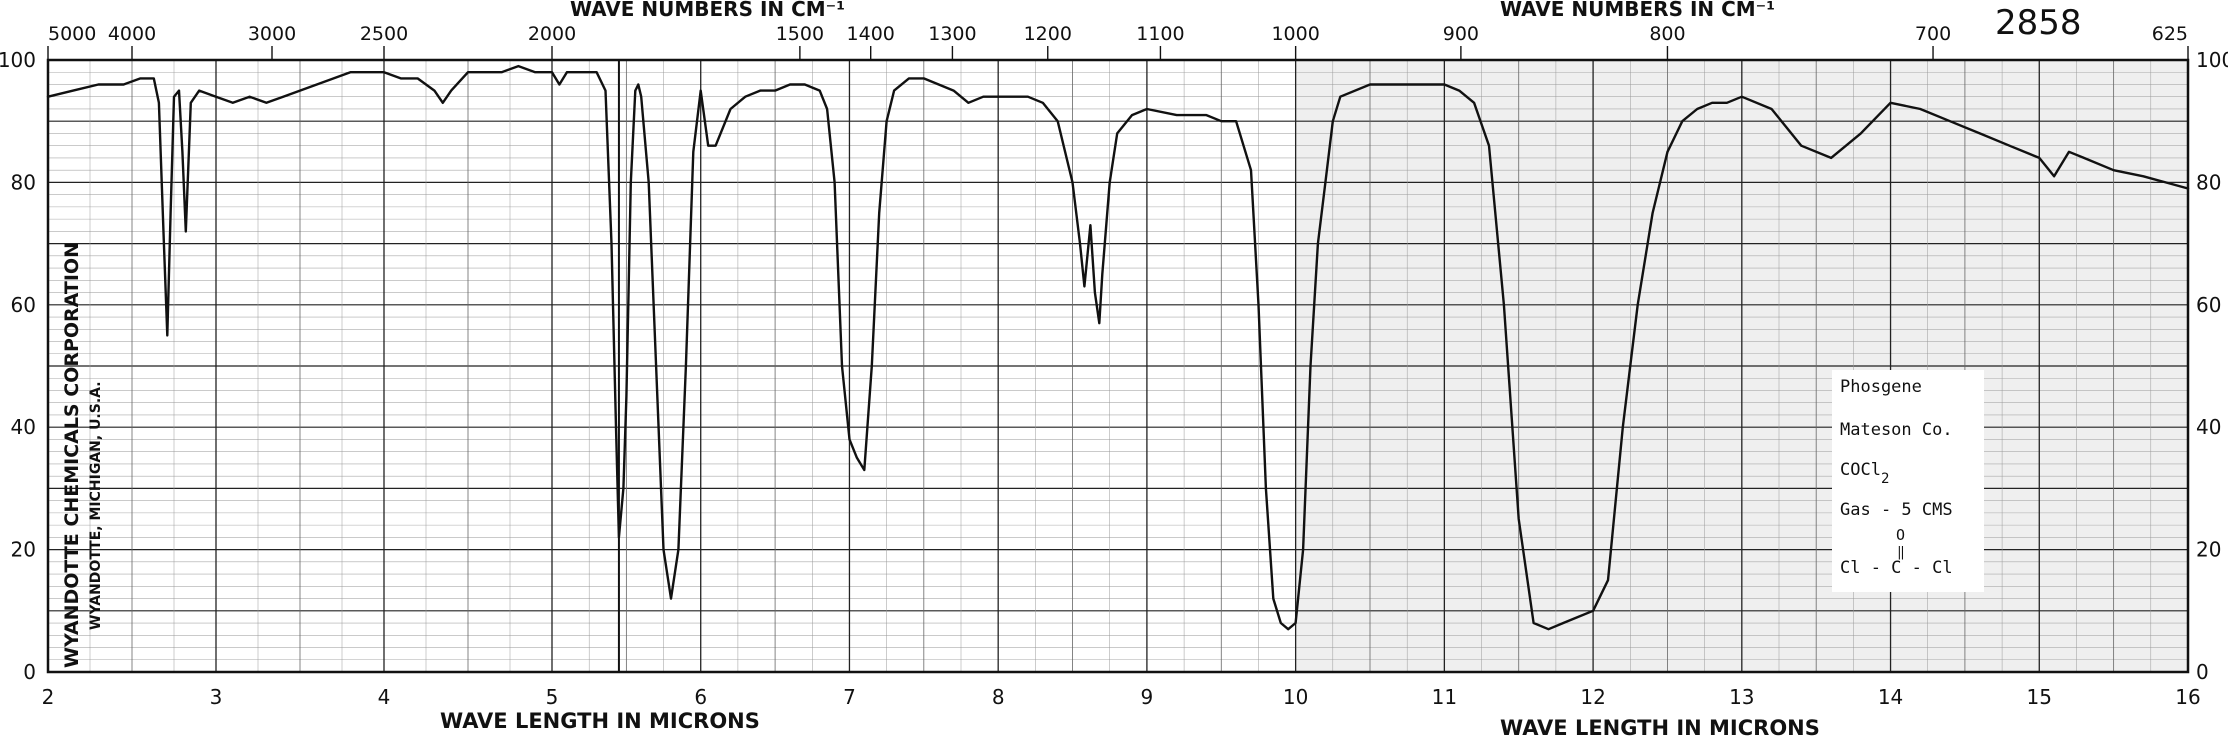 This screenshot has width=2228, height=739. Describe the element at coordinates (552, 697) in the screenshot. I see `x-tick-label-micron: 5` at that location.